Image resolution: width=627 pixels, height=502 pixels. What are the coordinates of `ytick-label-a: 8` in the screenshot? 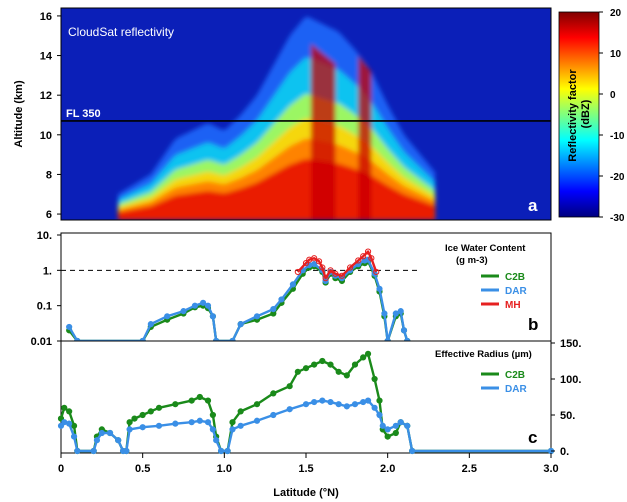 It's located at (49, 175).